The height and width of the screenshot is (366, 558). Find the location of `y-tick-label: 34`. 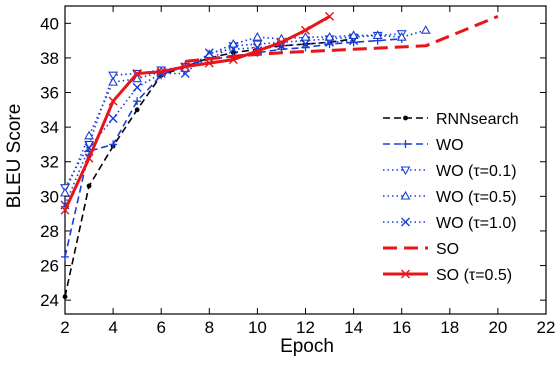

y-tick-label: 34 is located at coordinates (49, 127).